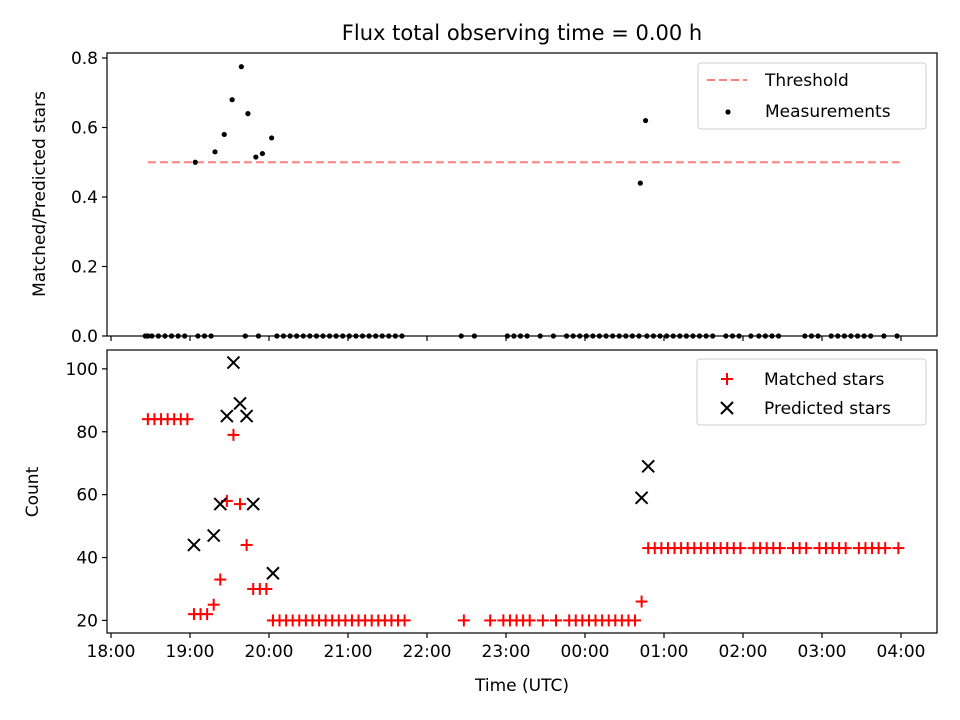  Describe the element at coordinates (84, 337) in the screenshot. I see `top-y-tick-label: 0.0` at that location.